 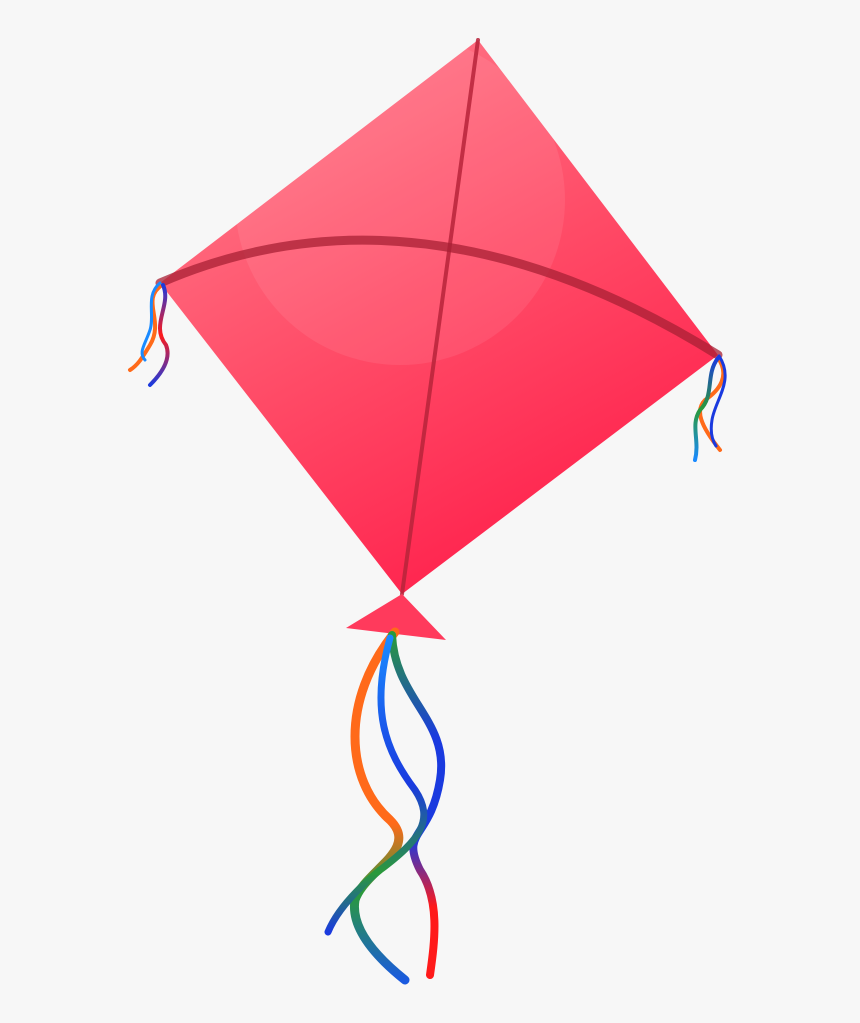 I want to click on kite-bow-spar, so click(x=439, y=297).